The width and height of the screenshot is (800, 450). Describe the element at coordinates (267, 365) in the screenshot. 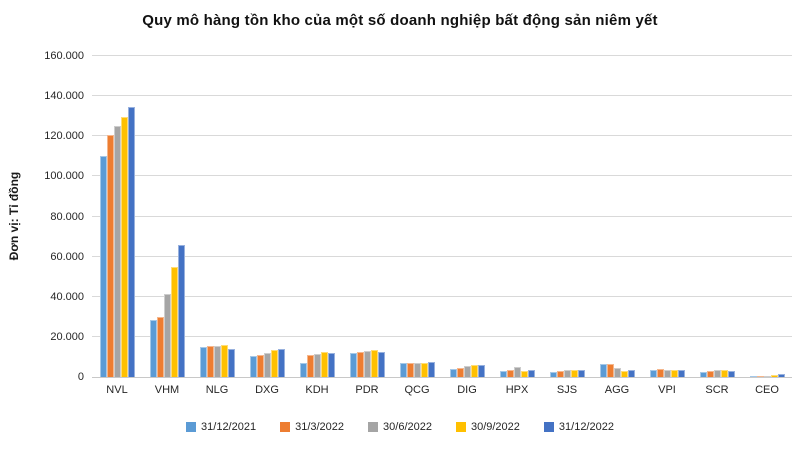

I see `bar-DXG-30-6-2022` at that location.